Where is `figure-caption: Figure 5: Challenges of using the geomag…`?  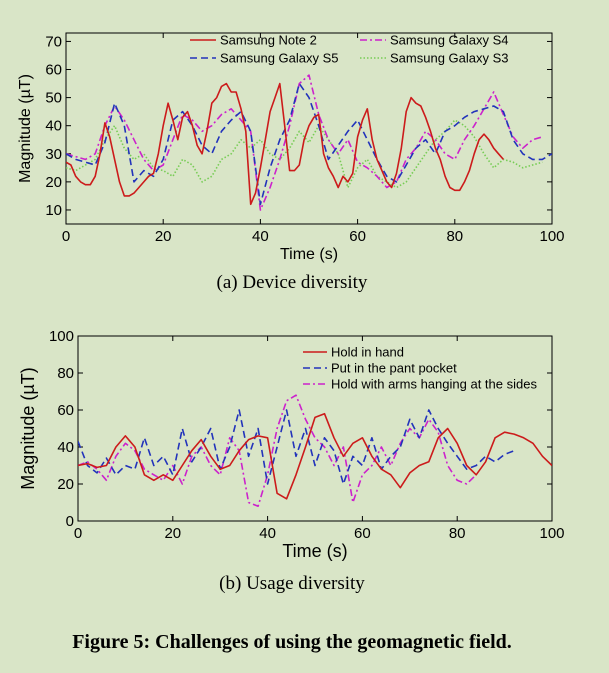 figure-caption: Figure 5: Challenges of using the geomag… is located at coordinates (292, 642).